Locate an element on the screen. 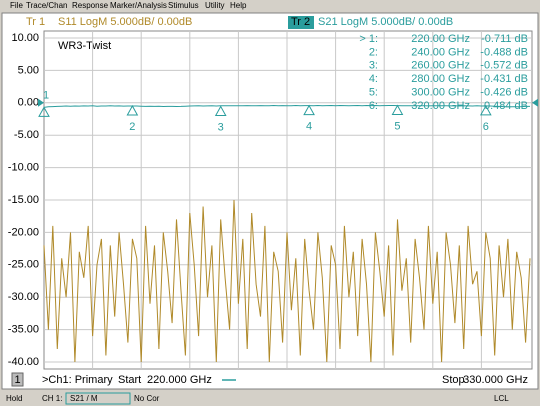 The height and width of the screenshot is (406, 540). menu-item: Stimulus is located at coordinates (183, 5).